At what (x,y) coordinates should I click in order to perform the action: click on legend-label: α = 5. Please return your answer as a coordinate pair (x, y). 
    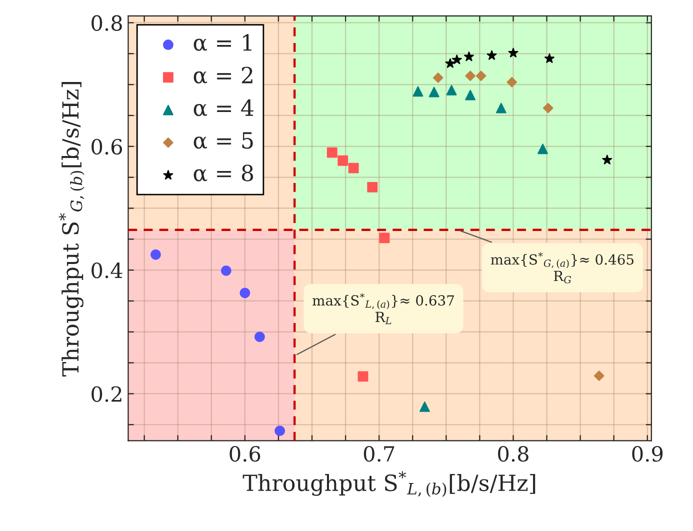
    Looking at the image, I should click on (223, 140).